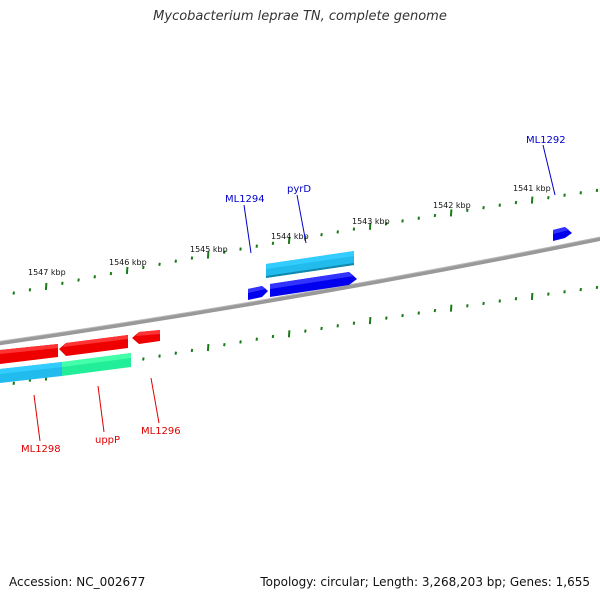 The image size is (600, 600). I want to click on gene-label-ML1298: ML1298, so click(41, 449).